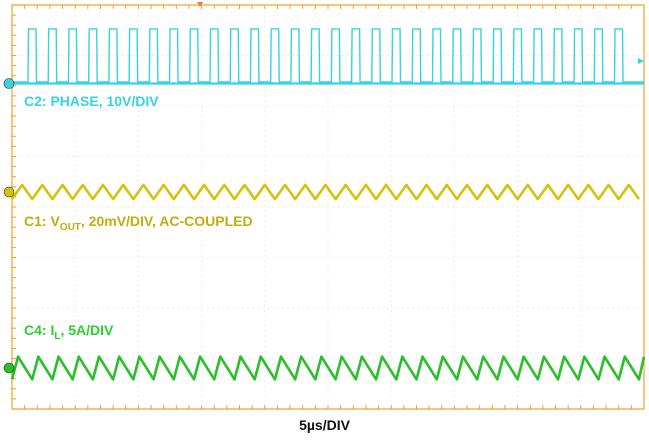 The width and height of the screenshot is (649, 441). I want to click on trigger-marker, so click(200, 4).